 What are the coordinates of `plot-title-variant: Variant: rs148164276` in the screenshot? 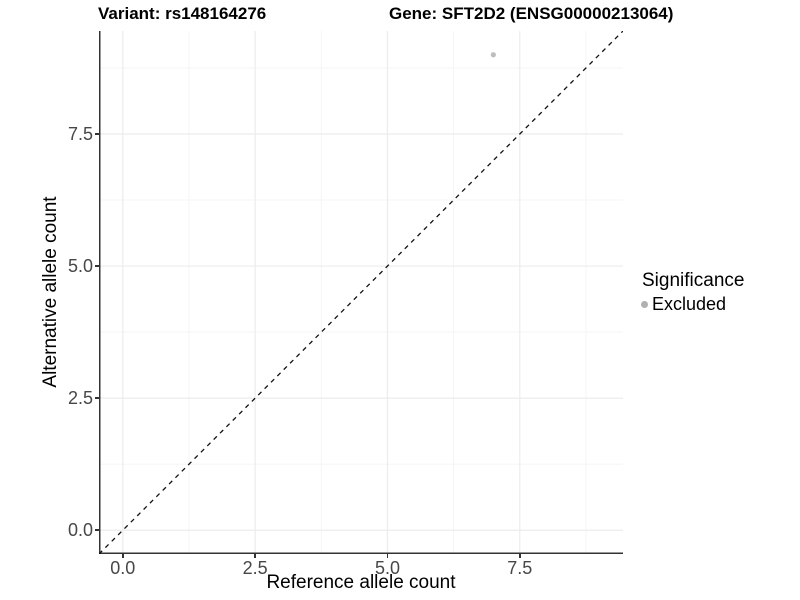 It's located at (182, 13).